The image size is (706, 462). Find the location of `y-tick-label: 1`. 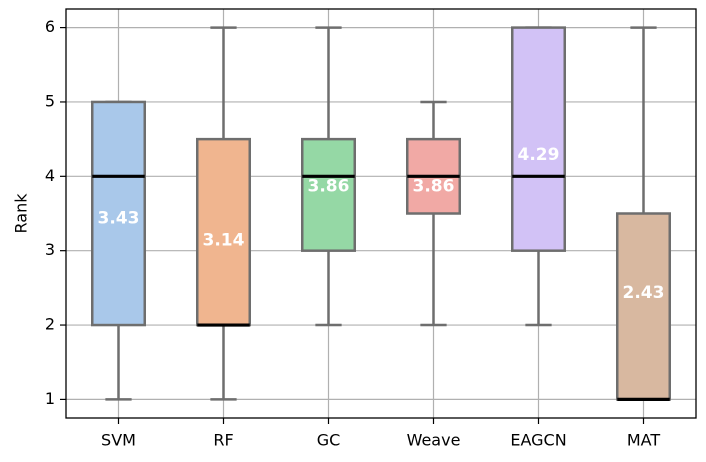

y-tick-label: 1 is located at coordinates (50, 398).